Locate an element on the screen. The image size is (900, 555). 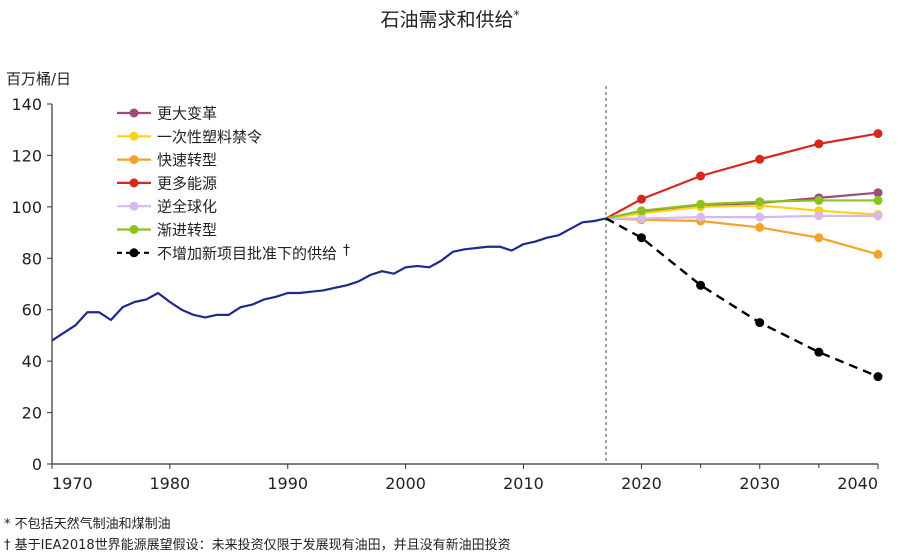
x-tick-label: 2000 is located at coordinates (405, 483).